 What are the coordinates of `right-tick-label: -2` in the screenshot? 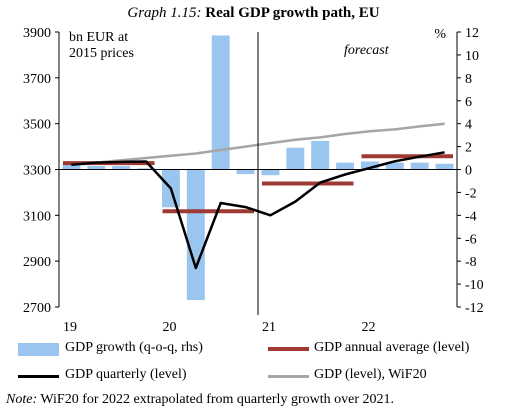 It's located at (471, 193).